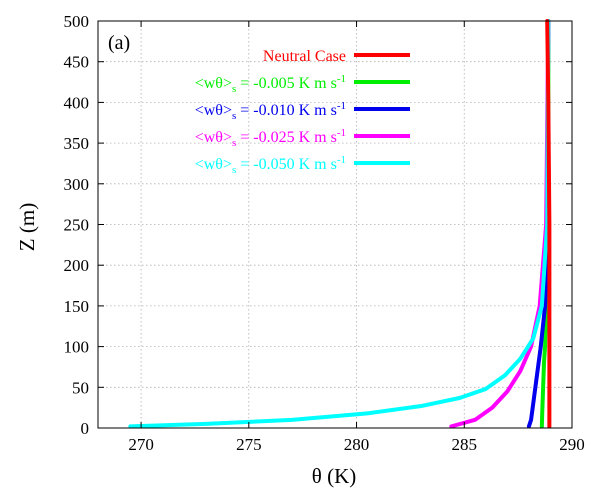 This screenshot has width=603, height=504. I want to click on legend-prefix: Neutral Case, so click(304, 56).